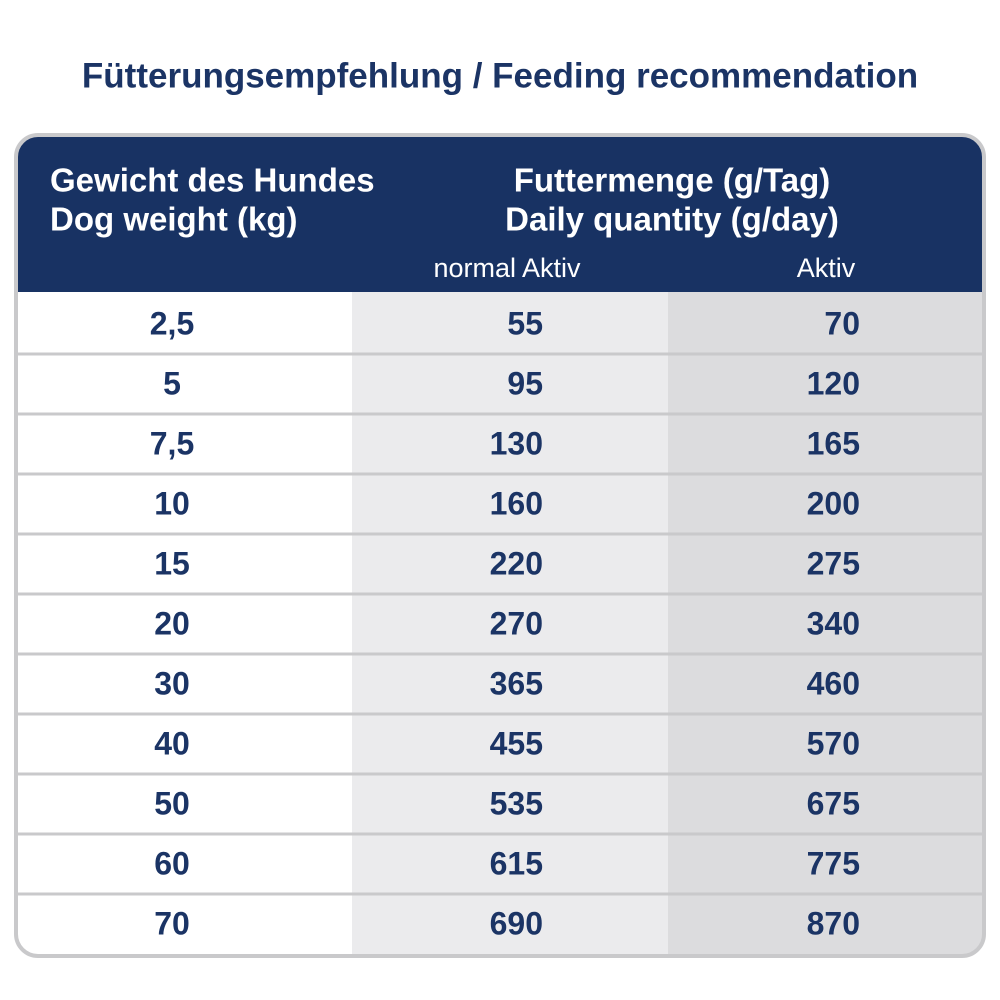 Image resolution: width=1000 pixels, height=1000 pixels. What do you see at coordinates (833, 743) in the screenshot?
I see `cell: 570` at bounding box center [833, 743].